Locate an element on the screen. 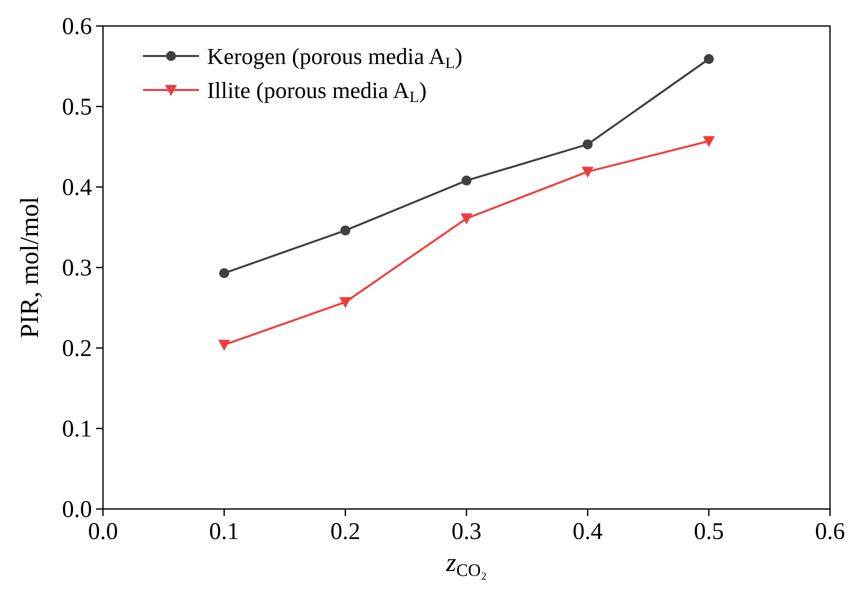 The image size is (860, 595). x-tick-label: 0.3 is located at coordinates (467, 532).